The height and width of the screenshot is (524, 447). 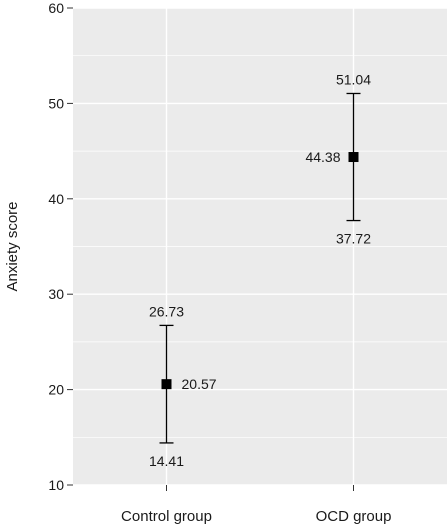 What do you see at coordinates (56, 294) in the screenshot?
I see `y-tick-label: 30` at bounding box center [56, 294].